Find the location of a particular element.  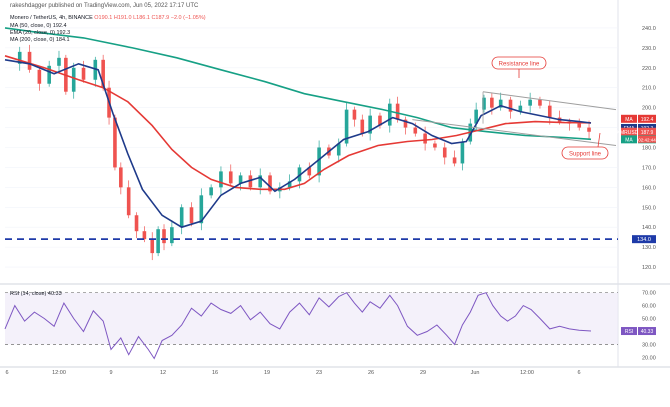

rsi-tag-value: 40.33 is located at coordinates (647, 332).